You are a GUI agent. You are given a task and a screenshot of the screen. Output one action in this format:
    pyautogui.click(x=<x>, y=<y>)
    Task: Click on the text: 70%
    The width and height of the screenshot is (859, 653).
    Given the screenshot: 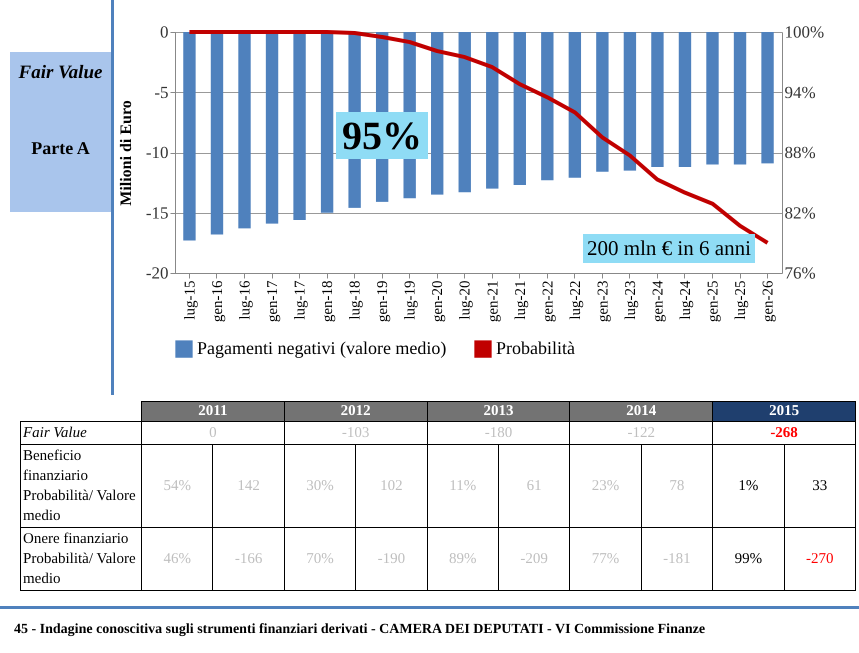 What is the action you would take?
    pyautogui.click(x=320, y=559)
    